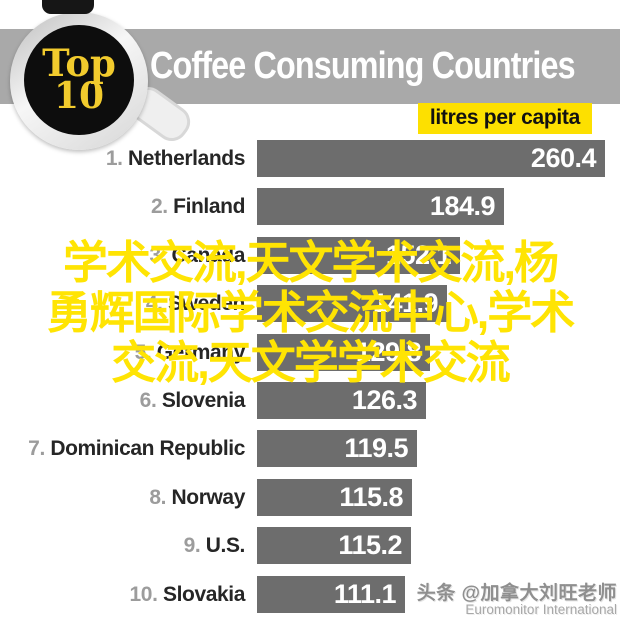 Image resolution: width=620 pixels, height=620 pixels. Describe the element at coordinates (337, 449) in the screenshot. I see `value-bar: 119.5` at that location.